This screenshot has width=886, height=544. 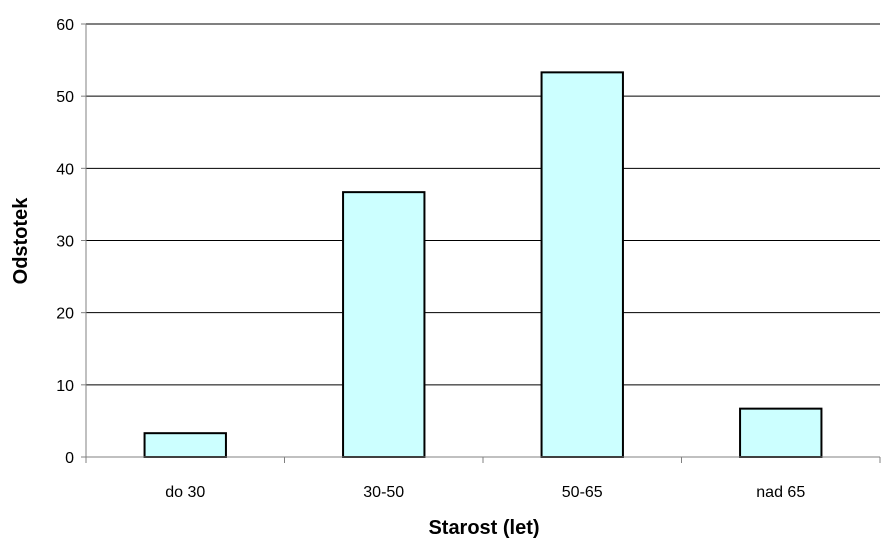 I want to click on y-tick-label: 20, so click(x=65, y=314).